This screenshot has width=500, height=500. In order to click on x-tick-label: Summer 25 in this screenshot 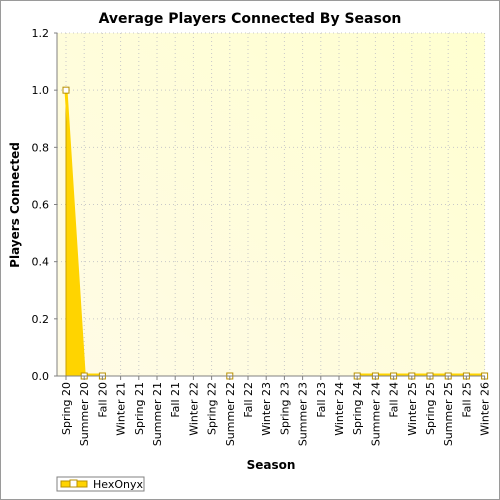, I will do `click(448, 414)`.